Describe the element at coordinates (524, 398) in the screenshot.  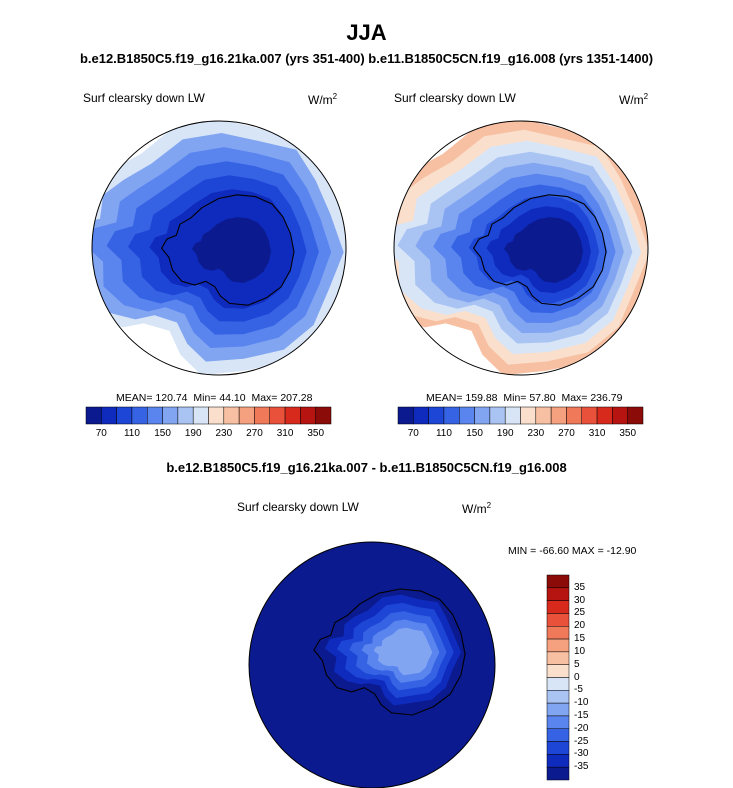
I see `panel2-stats: MEAN= 159.88 Min= 57.80 Max= 236.79` at that location.